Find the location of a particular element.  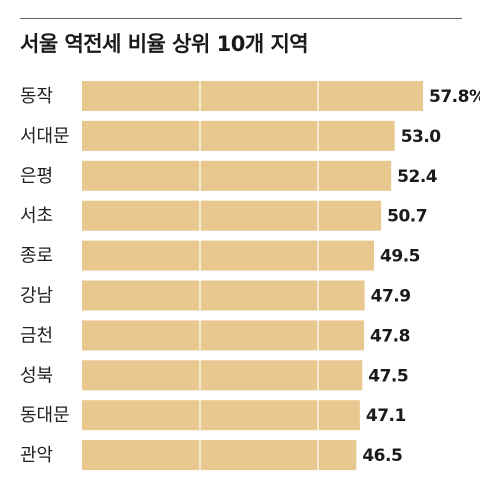

category-label: 은평 is located at coordinates (36, 176).